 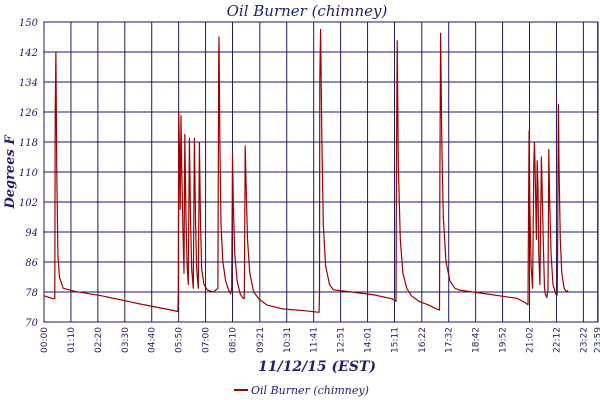 What do you see at coordinates (557, 340) in the screenshot?
I see `x-tick-label: 22:12` at bounding box center [557, 340].